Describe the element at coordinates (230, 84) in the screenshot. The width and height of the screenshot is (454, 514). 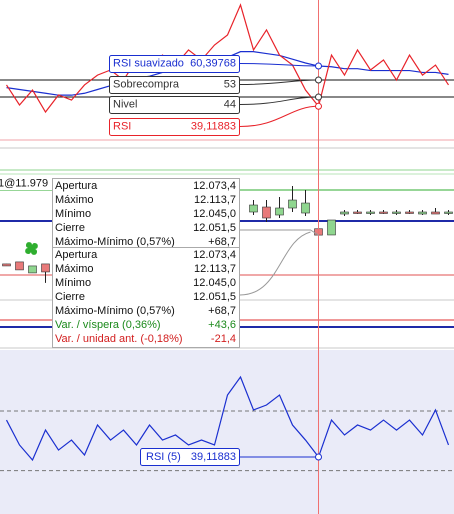
I see `legend-value: 53` at that location.